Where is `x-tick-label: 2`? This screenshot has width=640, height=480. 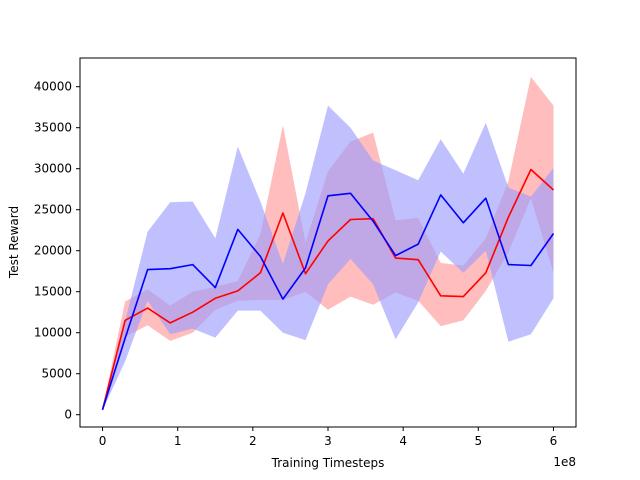
x-tick-label: 2 is located at coordinates (253, 441).